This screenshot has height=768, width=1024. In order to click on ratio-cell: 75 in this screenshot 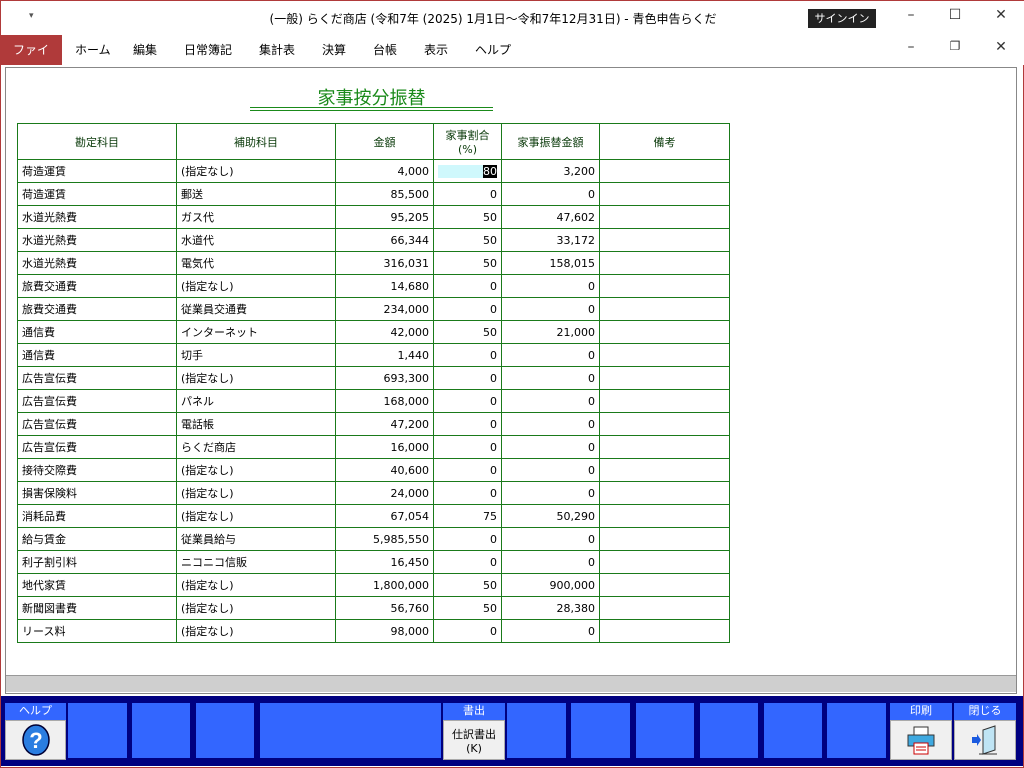, I will do `click(467, 516)`.